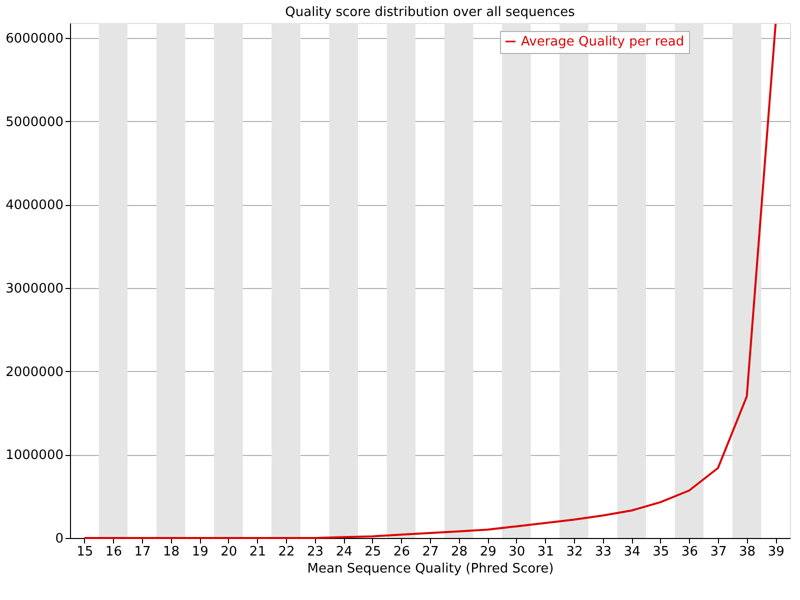  Describe the element at coordinates (35, 456) in the screenshot. I see `y-tick-label: 1000000` at that location.